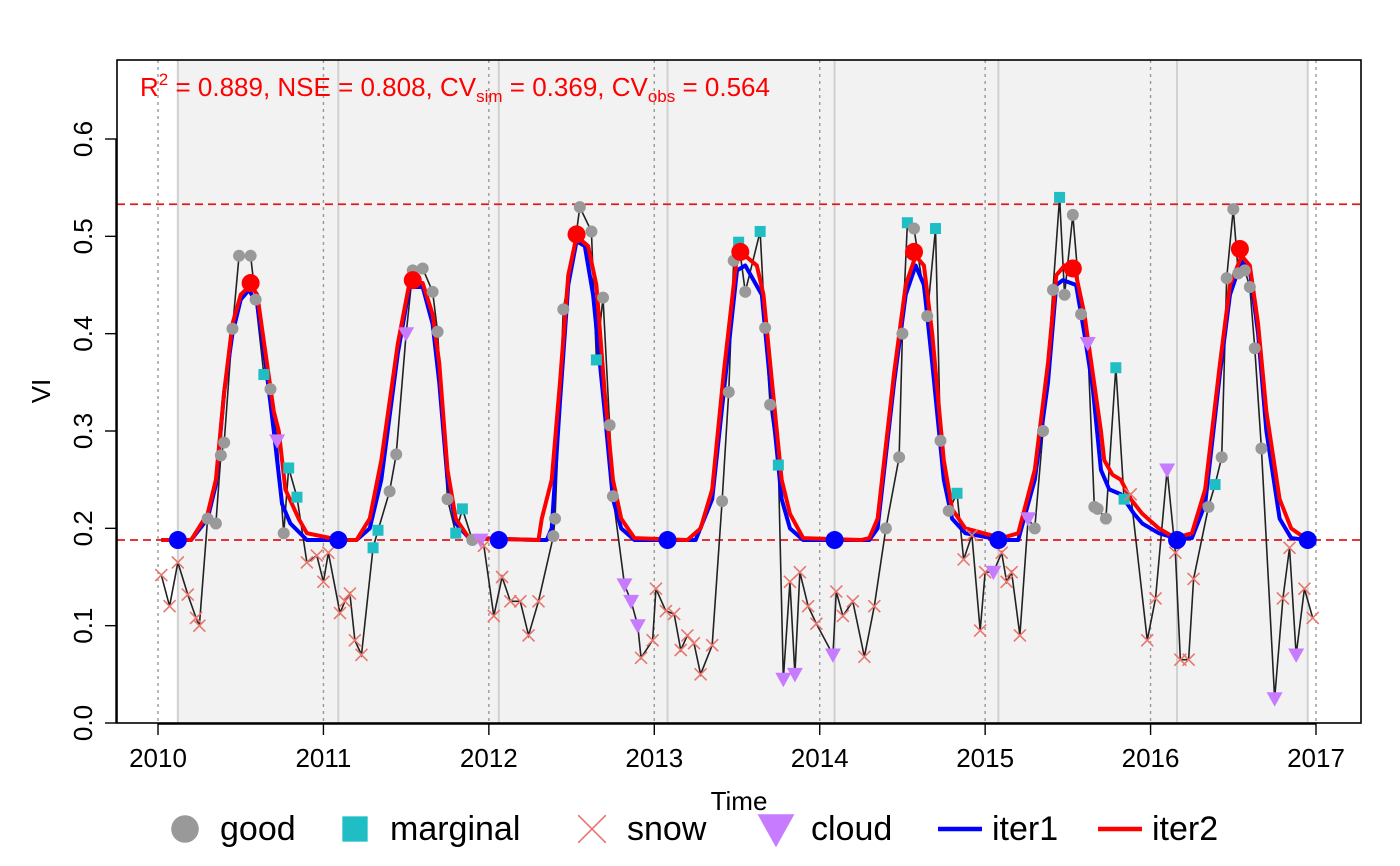 This screenshot has height=866, width=1400. I want to click on x-tick-label: 2013, so click(654, 758).